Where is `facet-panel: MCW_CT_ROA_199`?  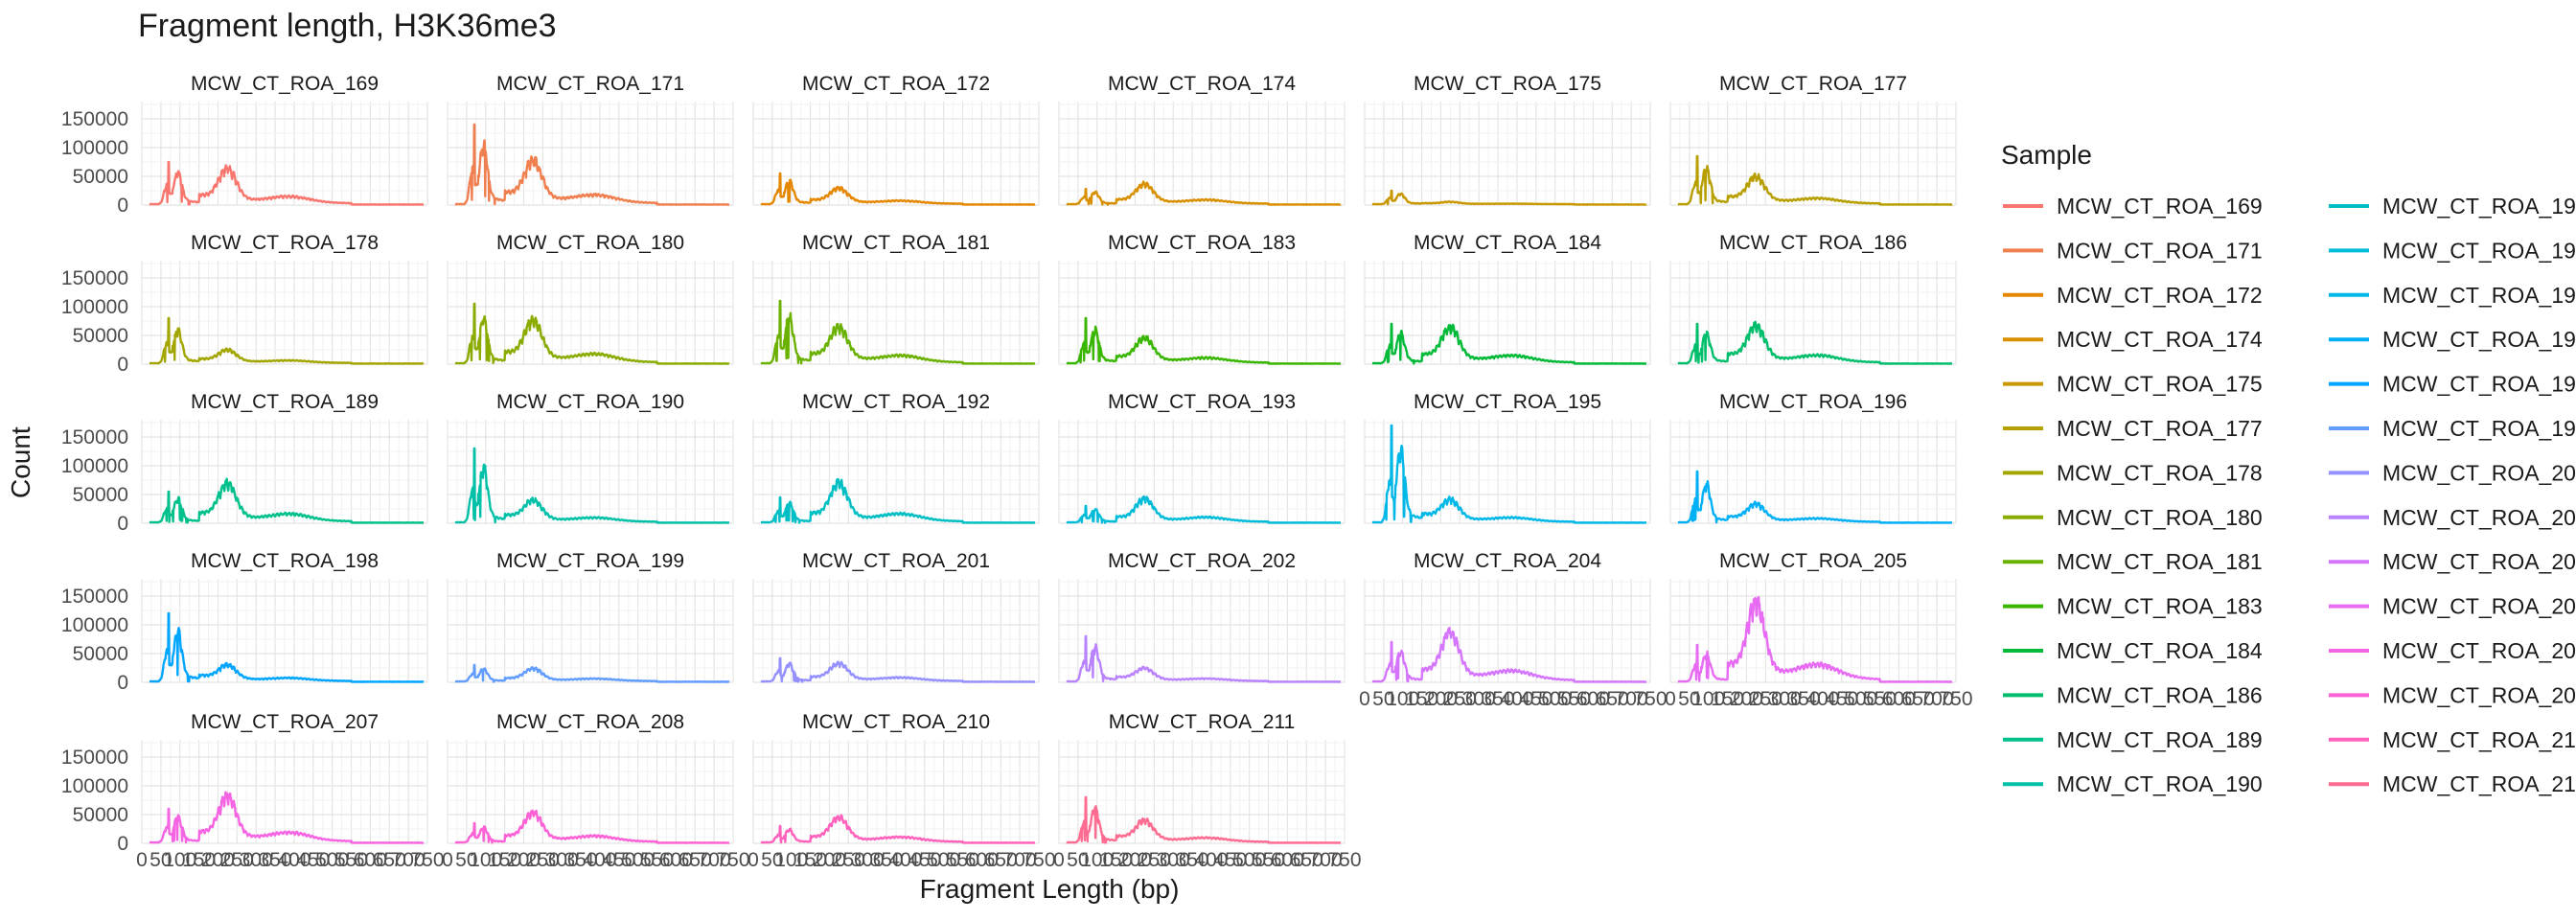
facet-panel: MCW_CT_ROA_199 is located at coordinates (590, 616).